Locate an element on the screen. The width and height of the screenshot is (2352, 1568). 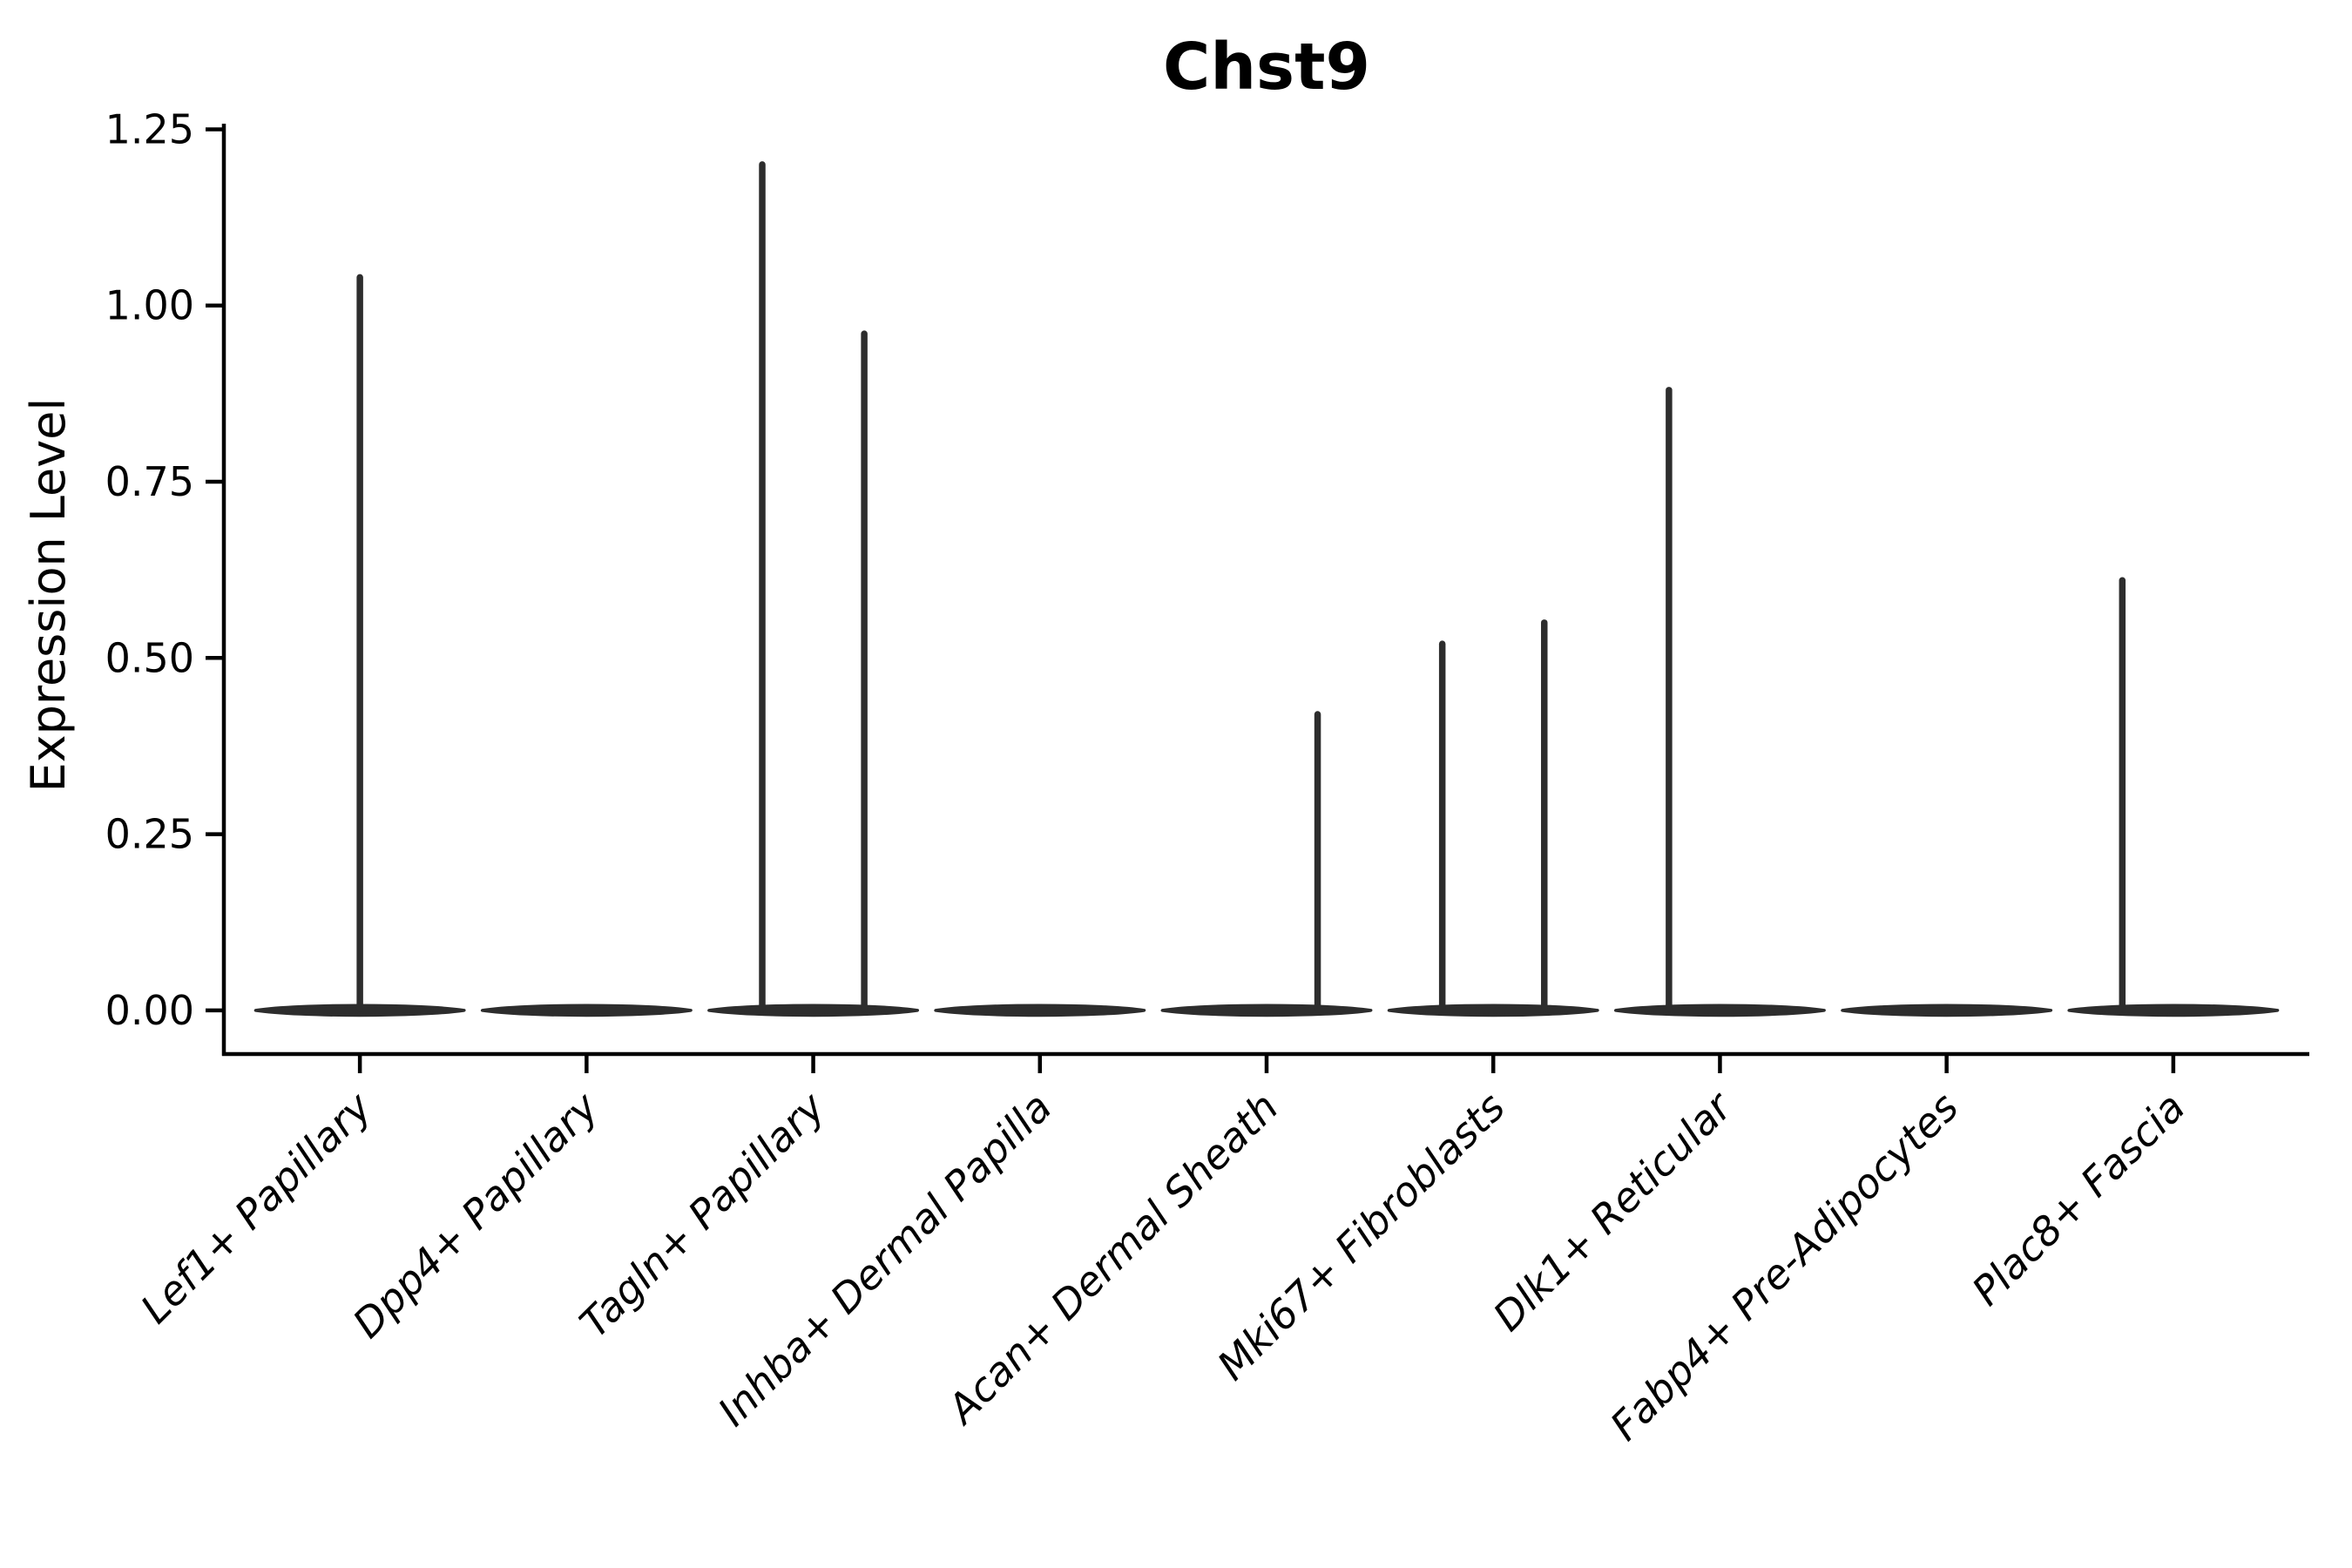
y-tick-label: 1.00 is located at coordinates (150, 305).